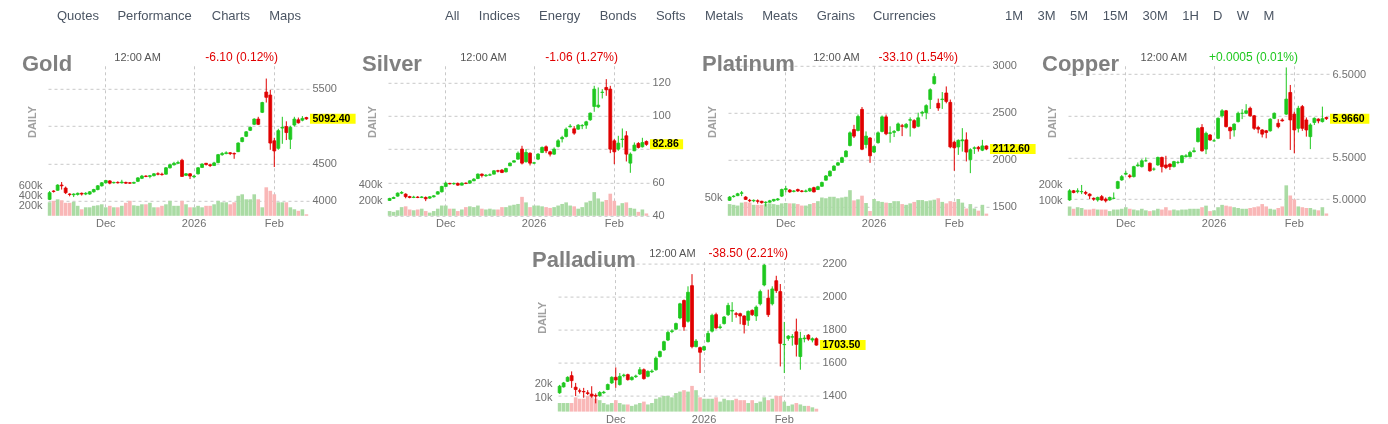 Image resolution: width=1388 pixels, height=424 pixels. I want to click on text: 5092.40, so click(331, 117).